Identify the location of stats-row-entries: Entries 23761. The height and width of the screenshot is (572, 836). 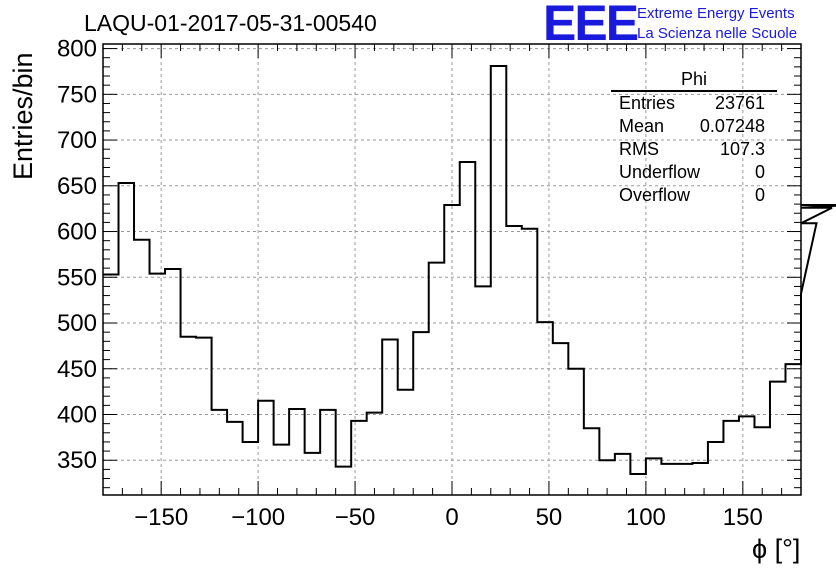
(694, 103).